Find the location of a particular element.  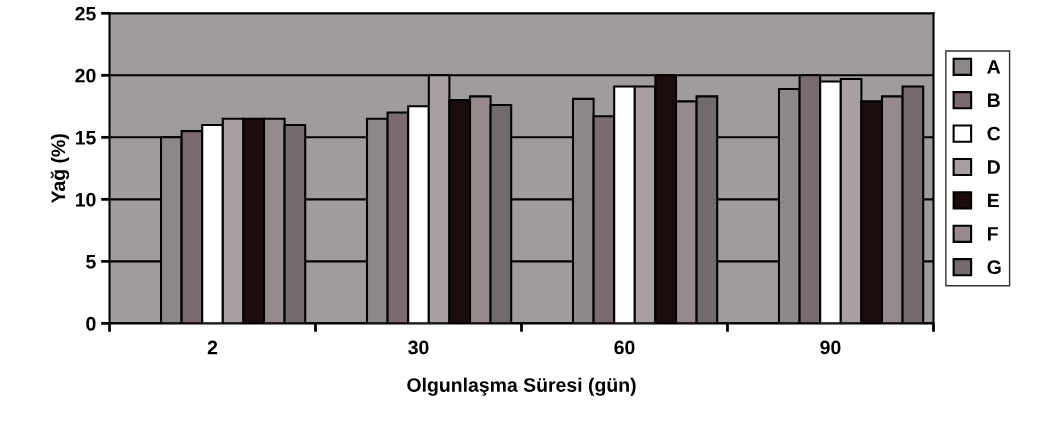

x-tick-label: 90 is located at coordinates (830, 347).